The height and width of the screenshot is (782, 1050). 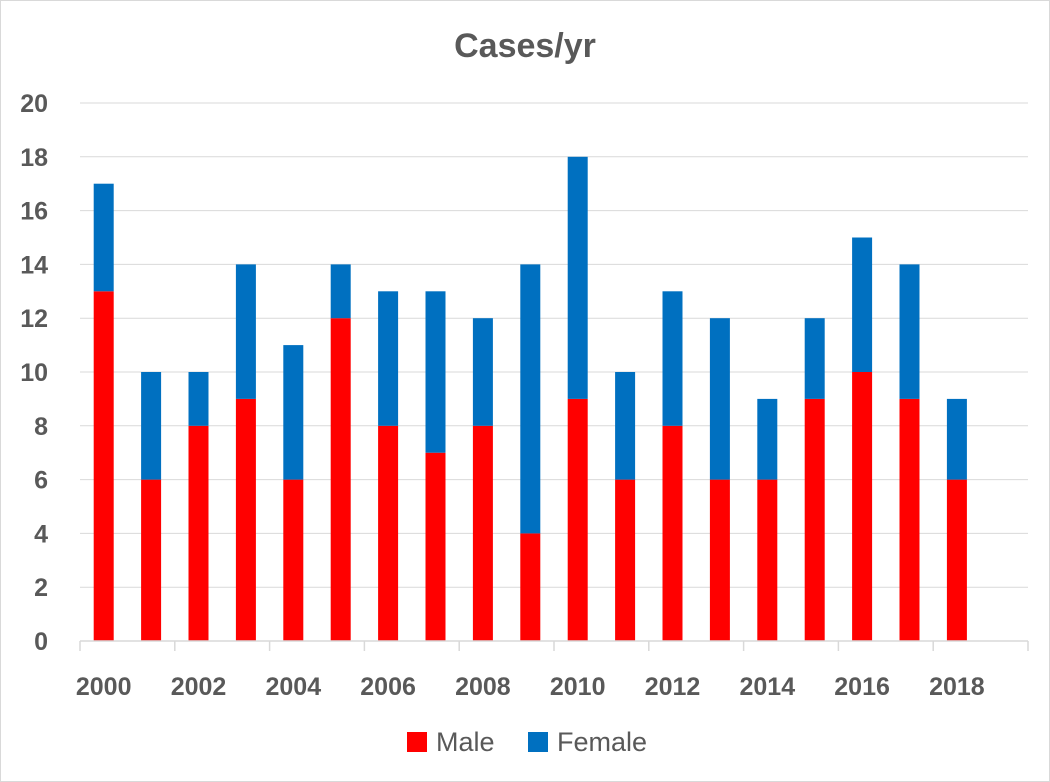 What do you see at coordinates (862, 687) in the screenshot?
I see `x-tick-label: 2016` at bounding box center [862, 687].